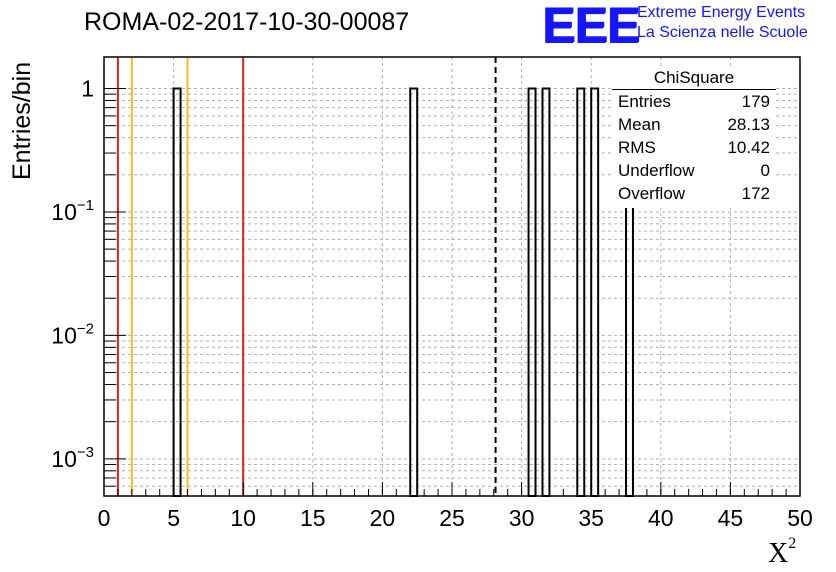  Describe the element at coordinates (778, 553) in the screenshot. I see `x-axis-label-base: X` at that location.